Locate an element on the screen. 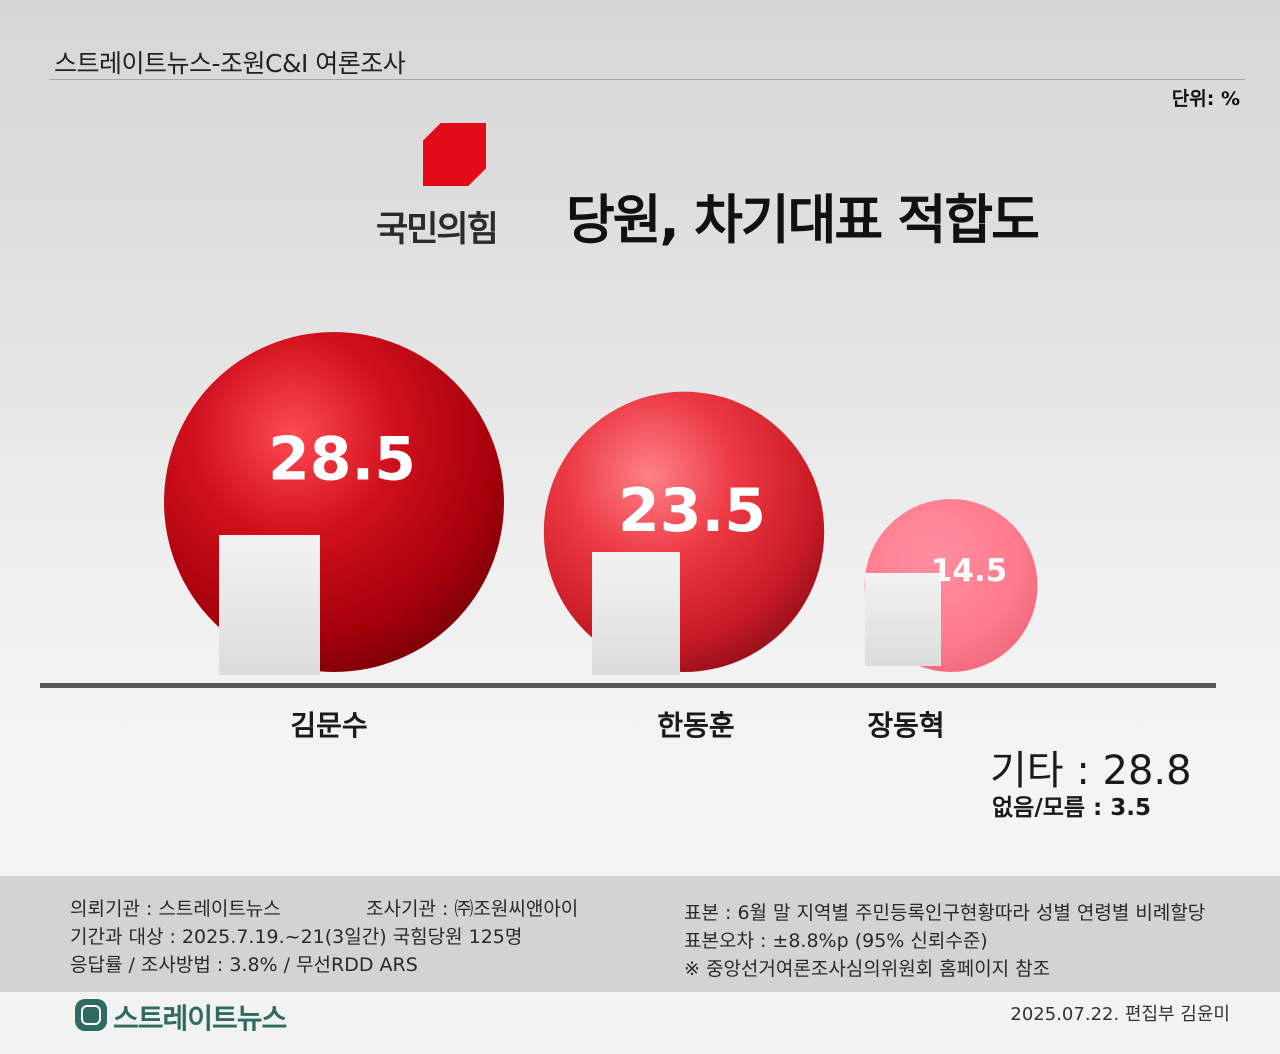 The width and height of the screenshot is (1280, 1054). survey-error: 표본오차 : ±8.8%p (95% 신뢰수준) is located at coordinates (836, 941).